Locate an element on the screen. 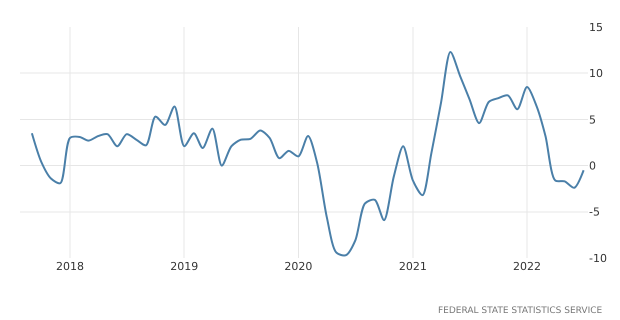  y-tick-label: -5 is located at coordinates (594, 212).